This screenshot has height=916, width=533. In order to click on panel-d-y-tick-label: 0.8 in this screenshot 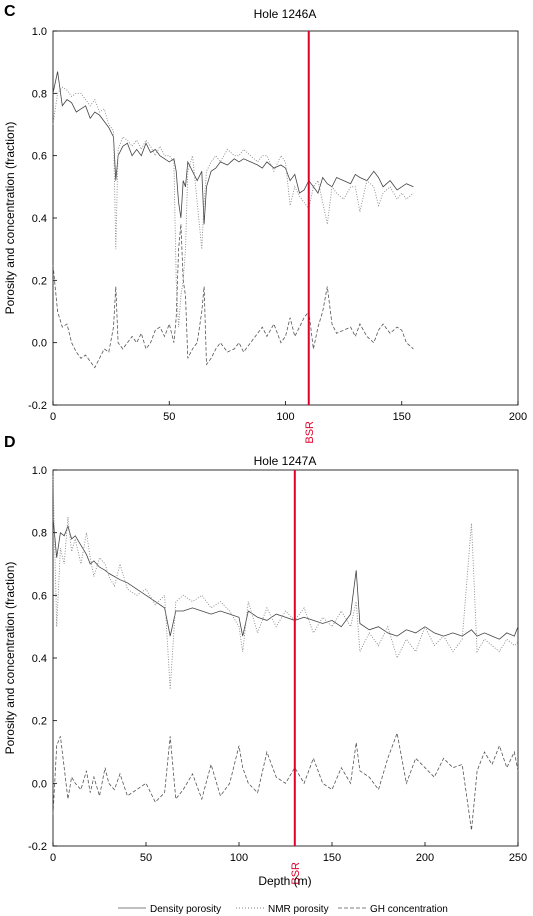, I will do `click(39, 534)`.